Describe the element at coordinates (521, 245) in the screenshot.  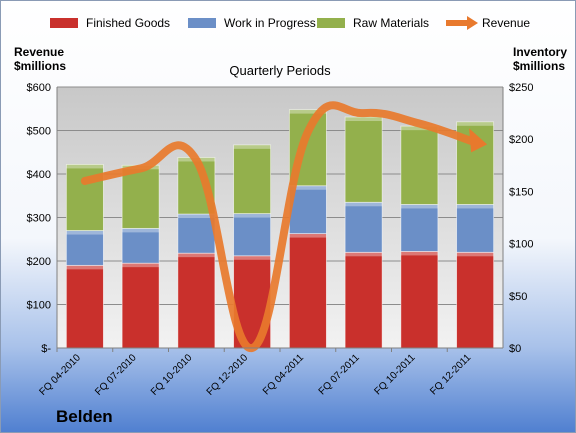
I see `right-tick-label: $100` at that location.